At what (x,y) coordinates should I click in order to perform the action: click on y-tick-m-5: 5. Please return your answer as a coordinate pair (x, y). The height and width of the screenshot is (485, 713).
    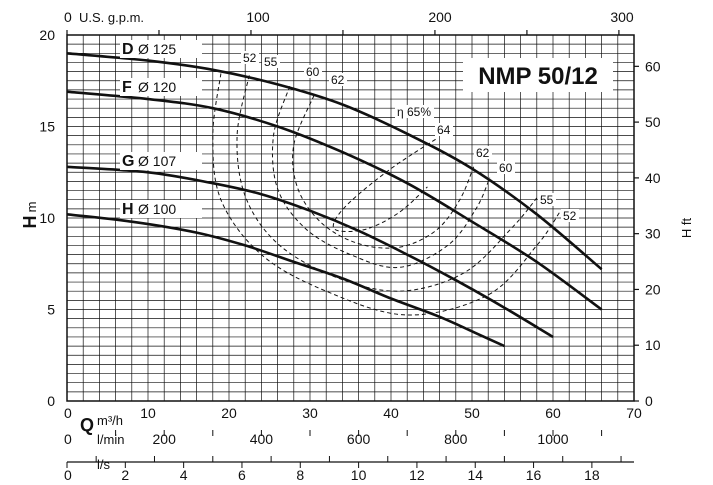
    Looking at the image, I should click on (51, 310).